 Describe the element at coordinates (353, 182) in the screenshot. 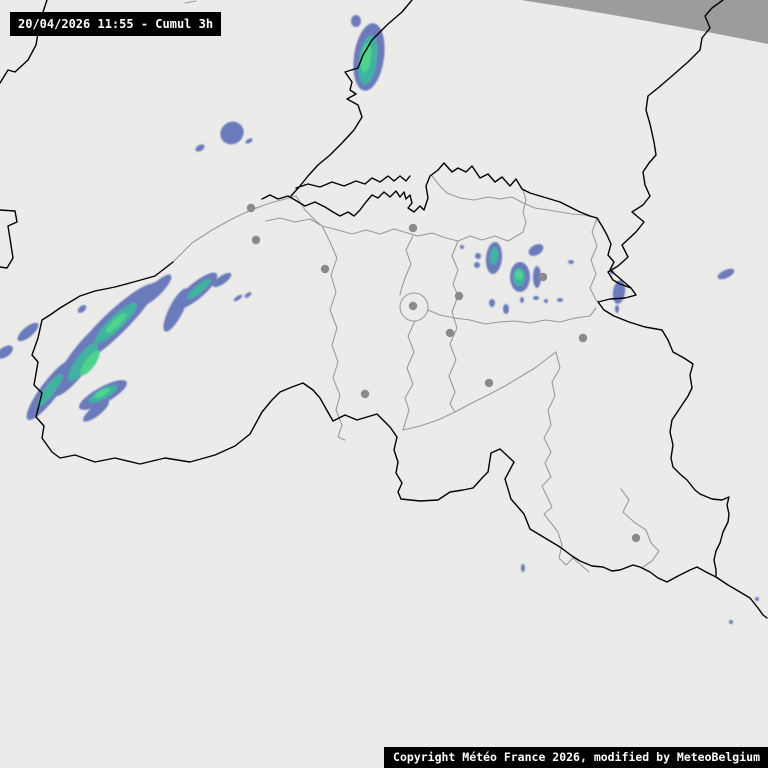

I see `scheldt-north-shore` at that location.